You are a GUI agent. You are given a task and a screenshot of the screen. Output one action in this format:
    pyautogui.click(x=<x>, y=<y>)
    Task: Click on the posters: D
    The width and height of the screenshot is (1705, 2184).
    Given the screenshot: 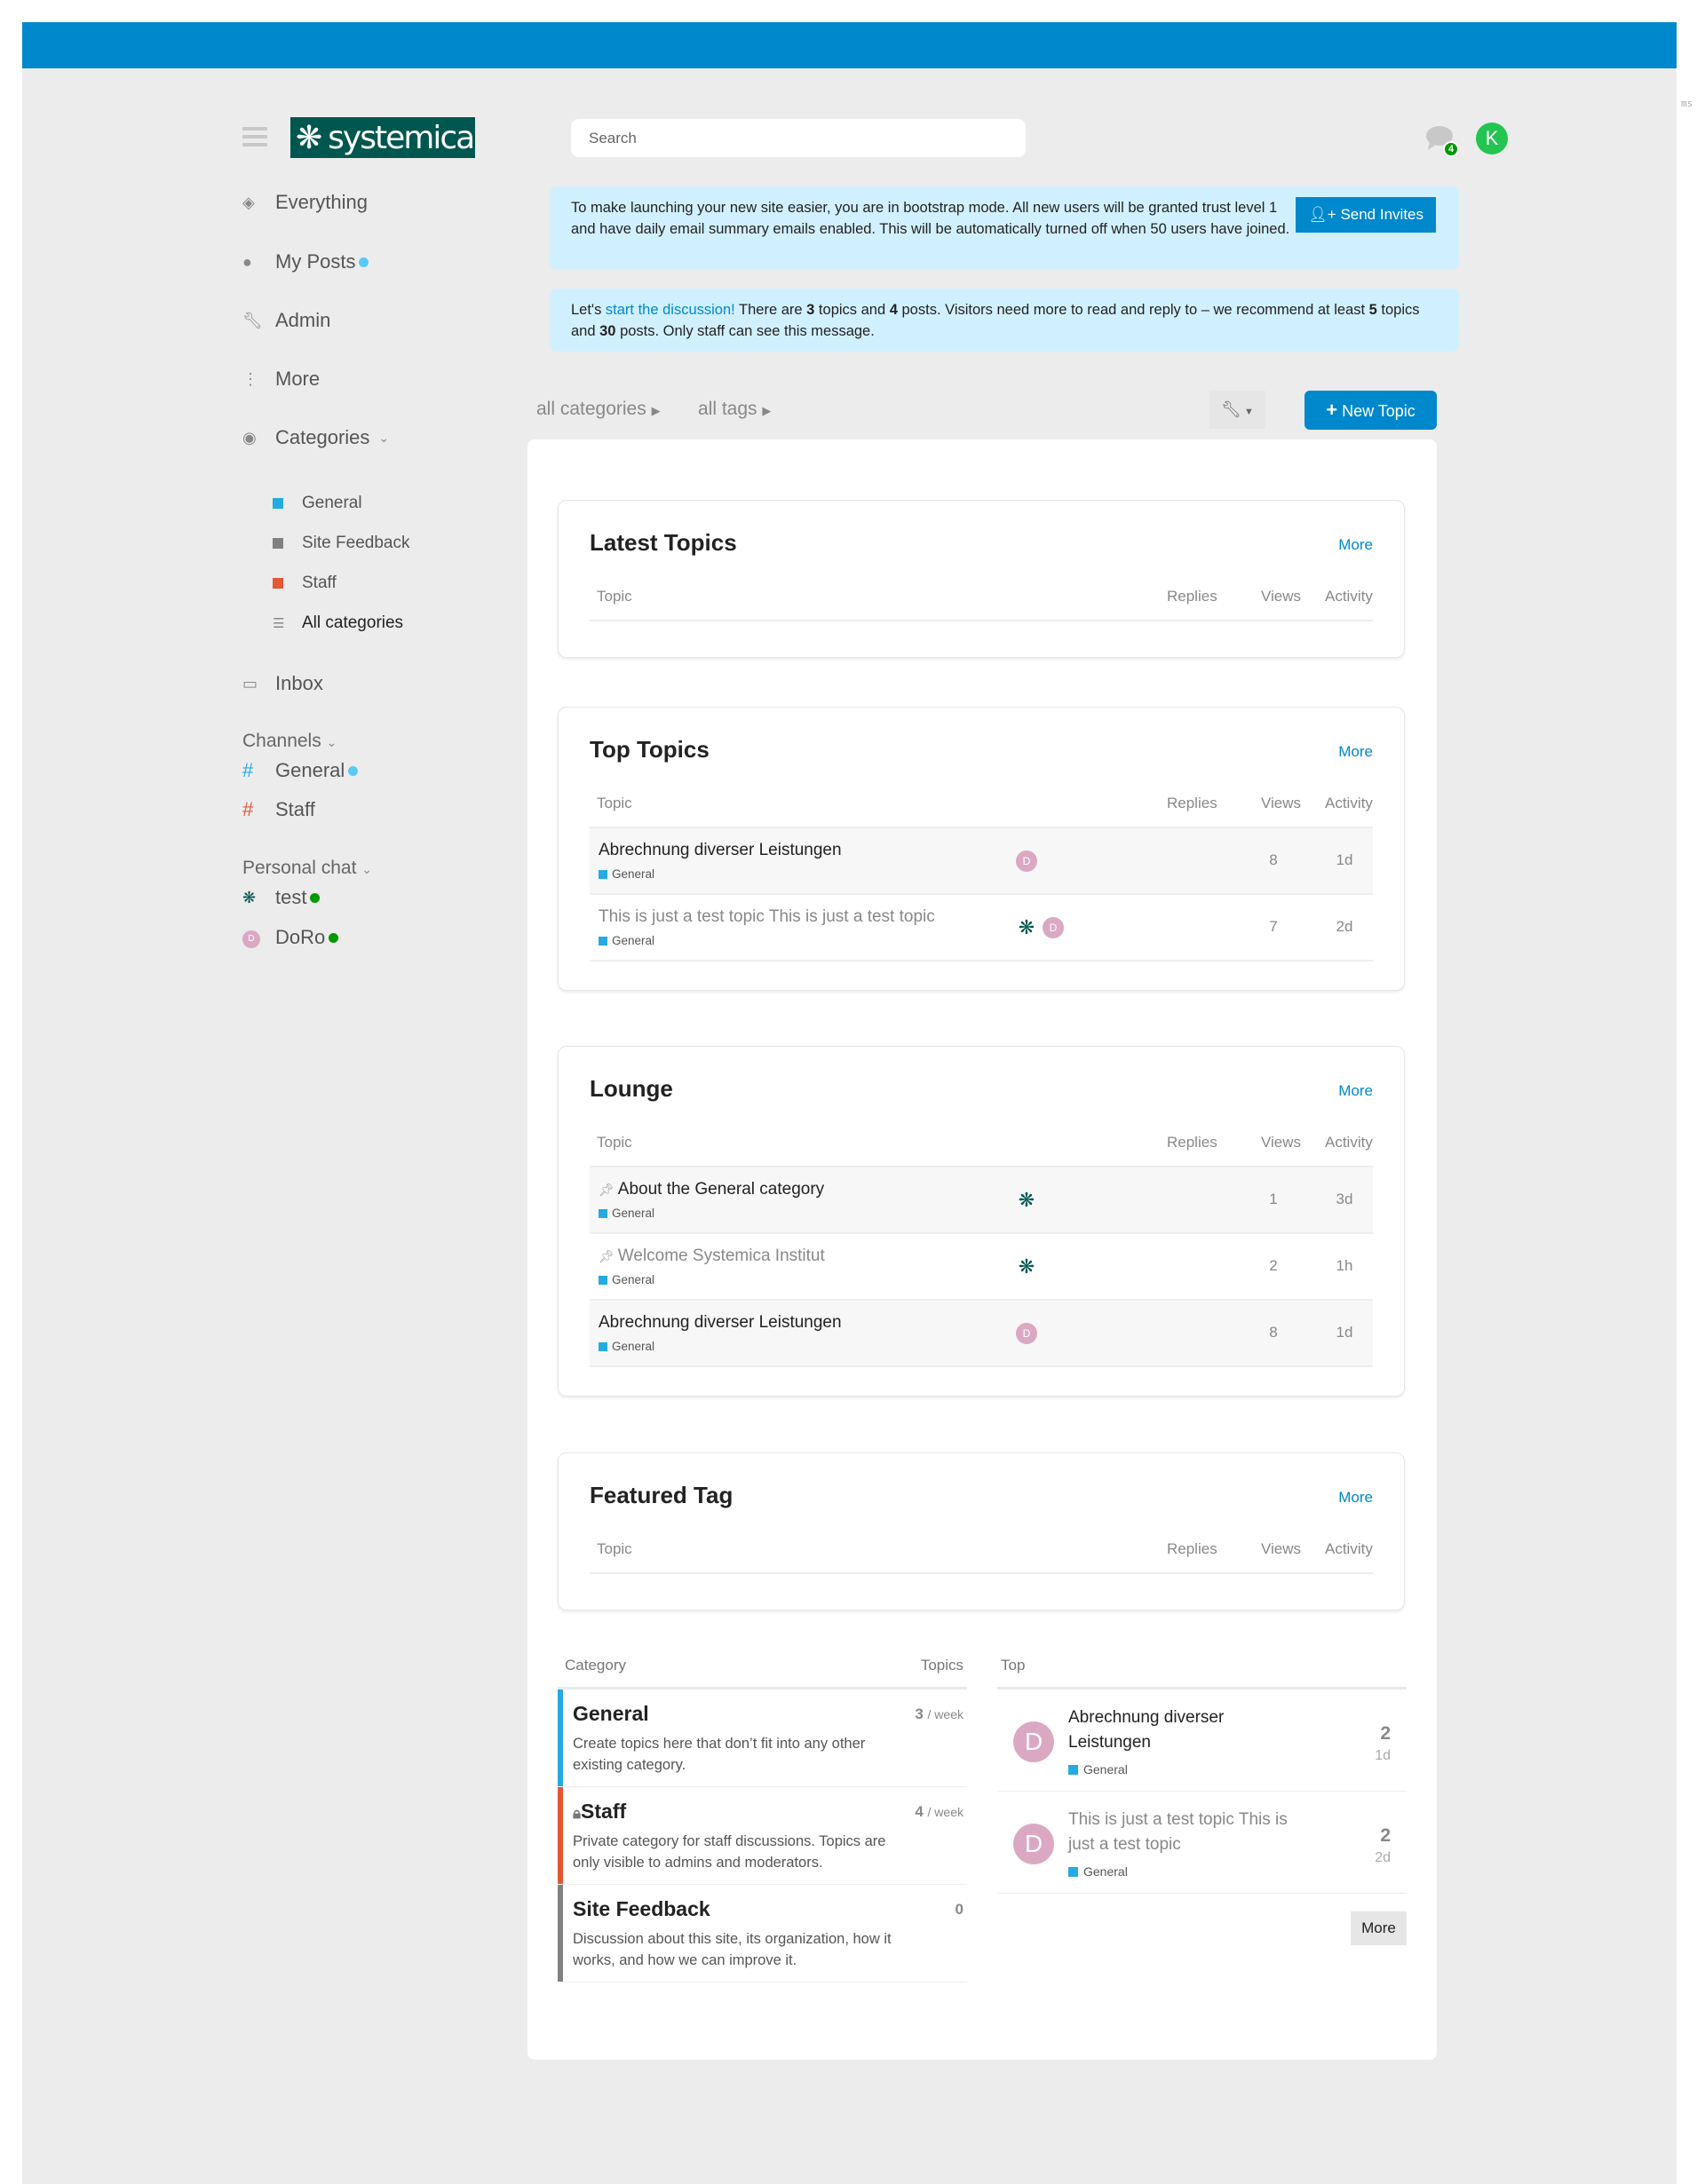 What is the action you would take?
    pyautogui.click(x=1026, y=861)
    